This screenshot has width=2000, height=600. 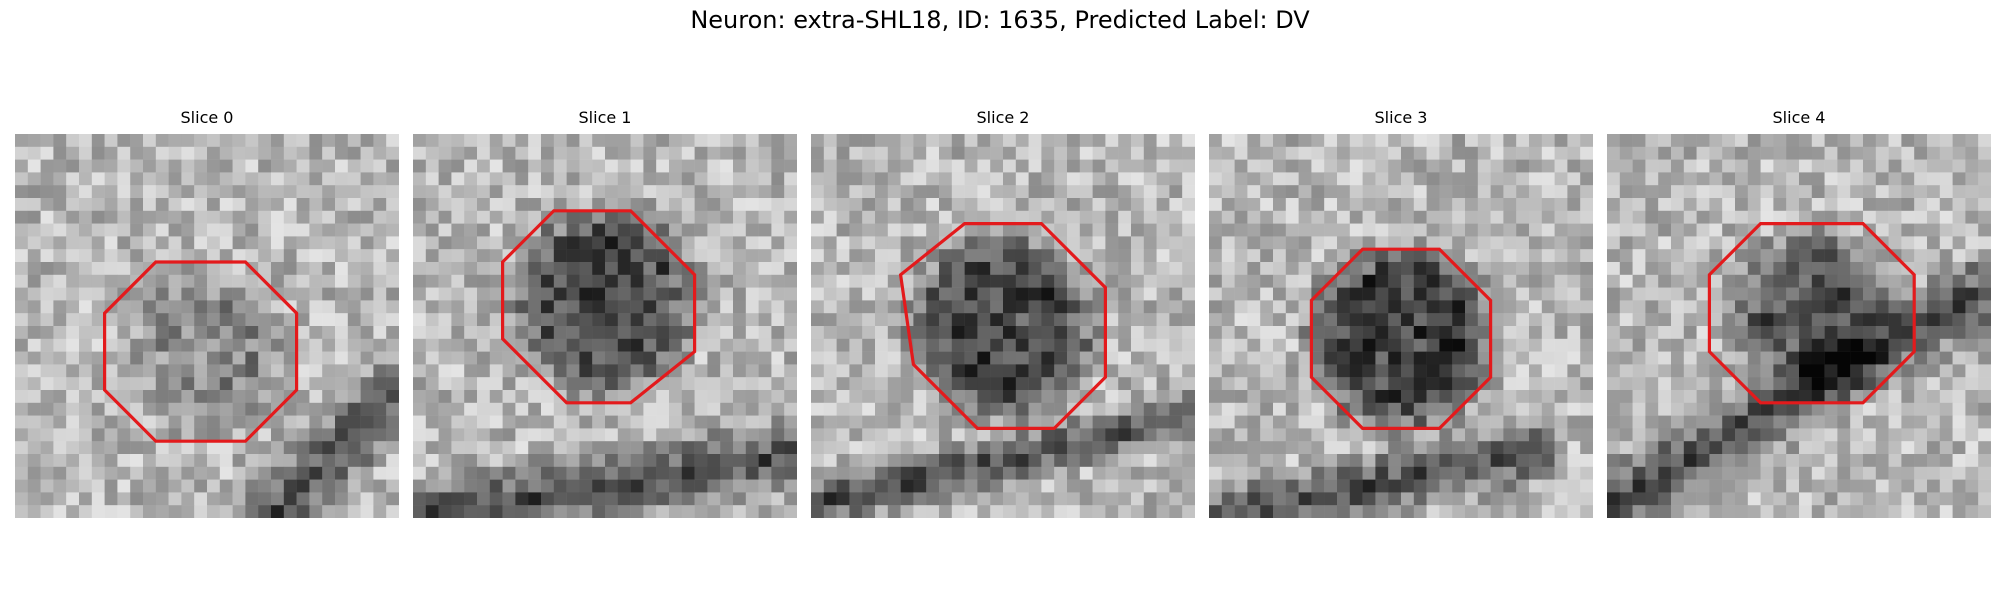 I want to click on slice-title-1: Slice 1, so click(x=605, y=117).